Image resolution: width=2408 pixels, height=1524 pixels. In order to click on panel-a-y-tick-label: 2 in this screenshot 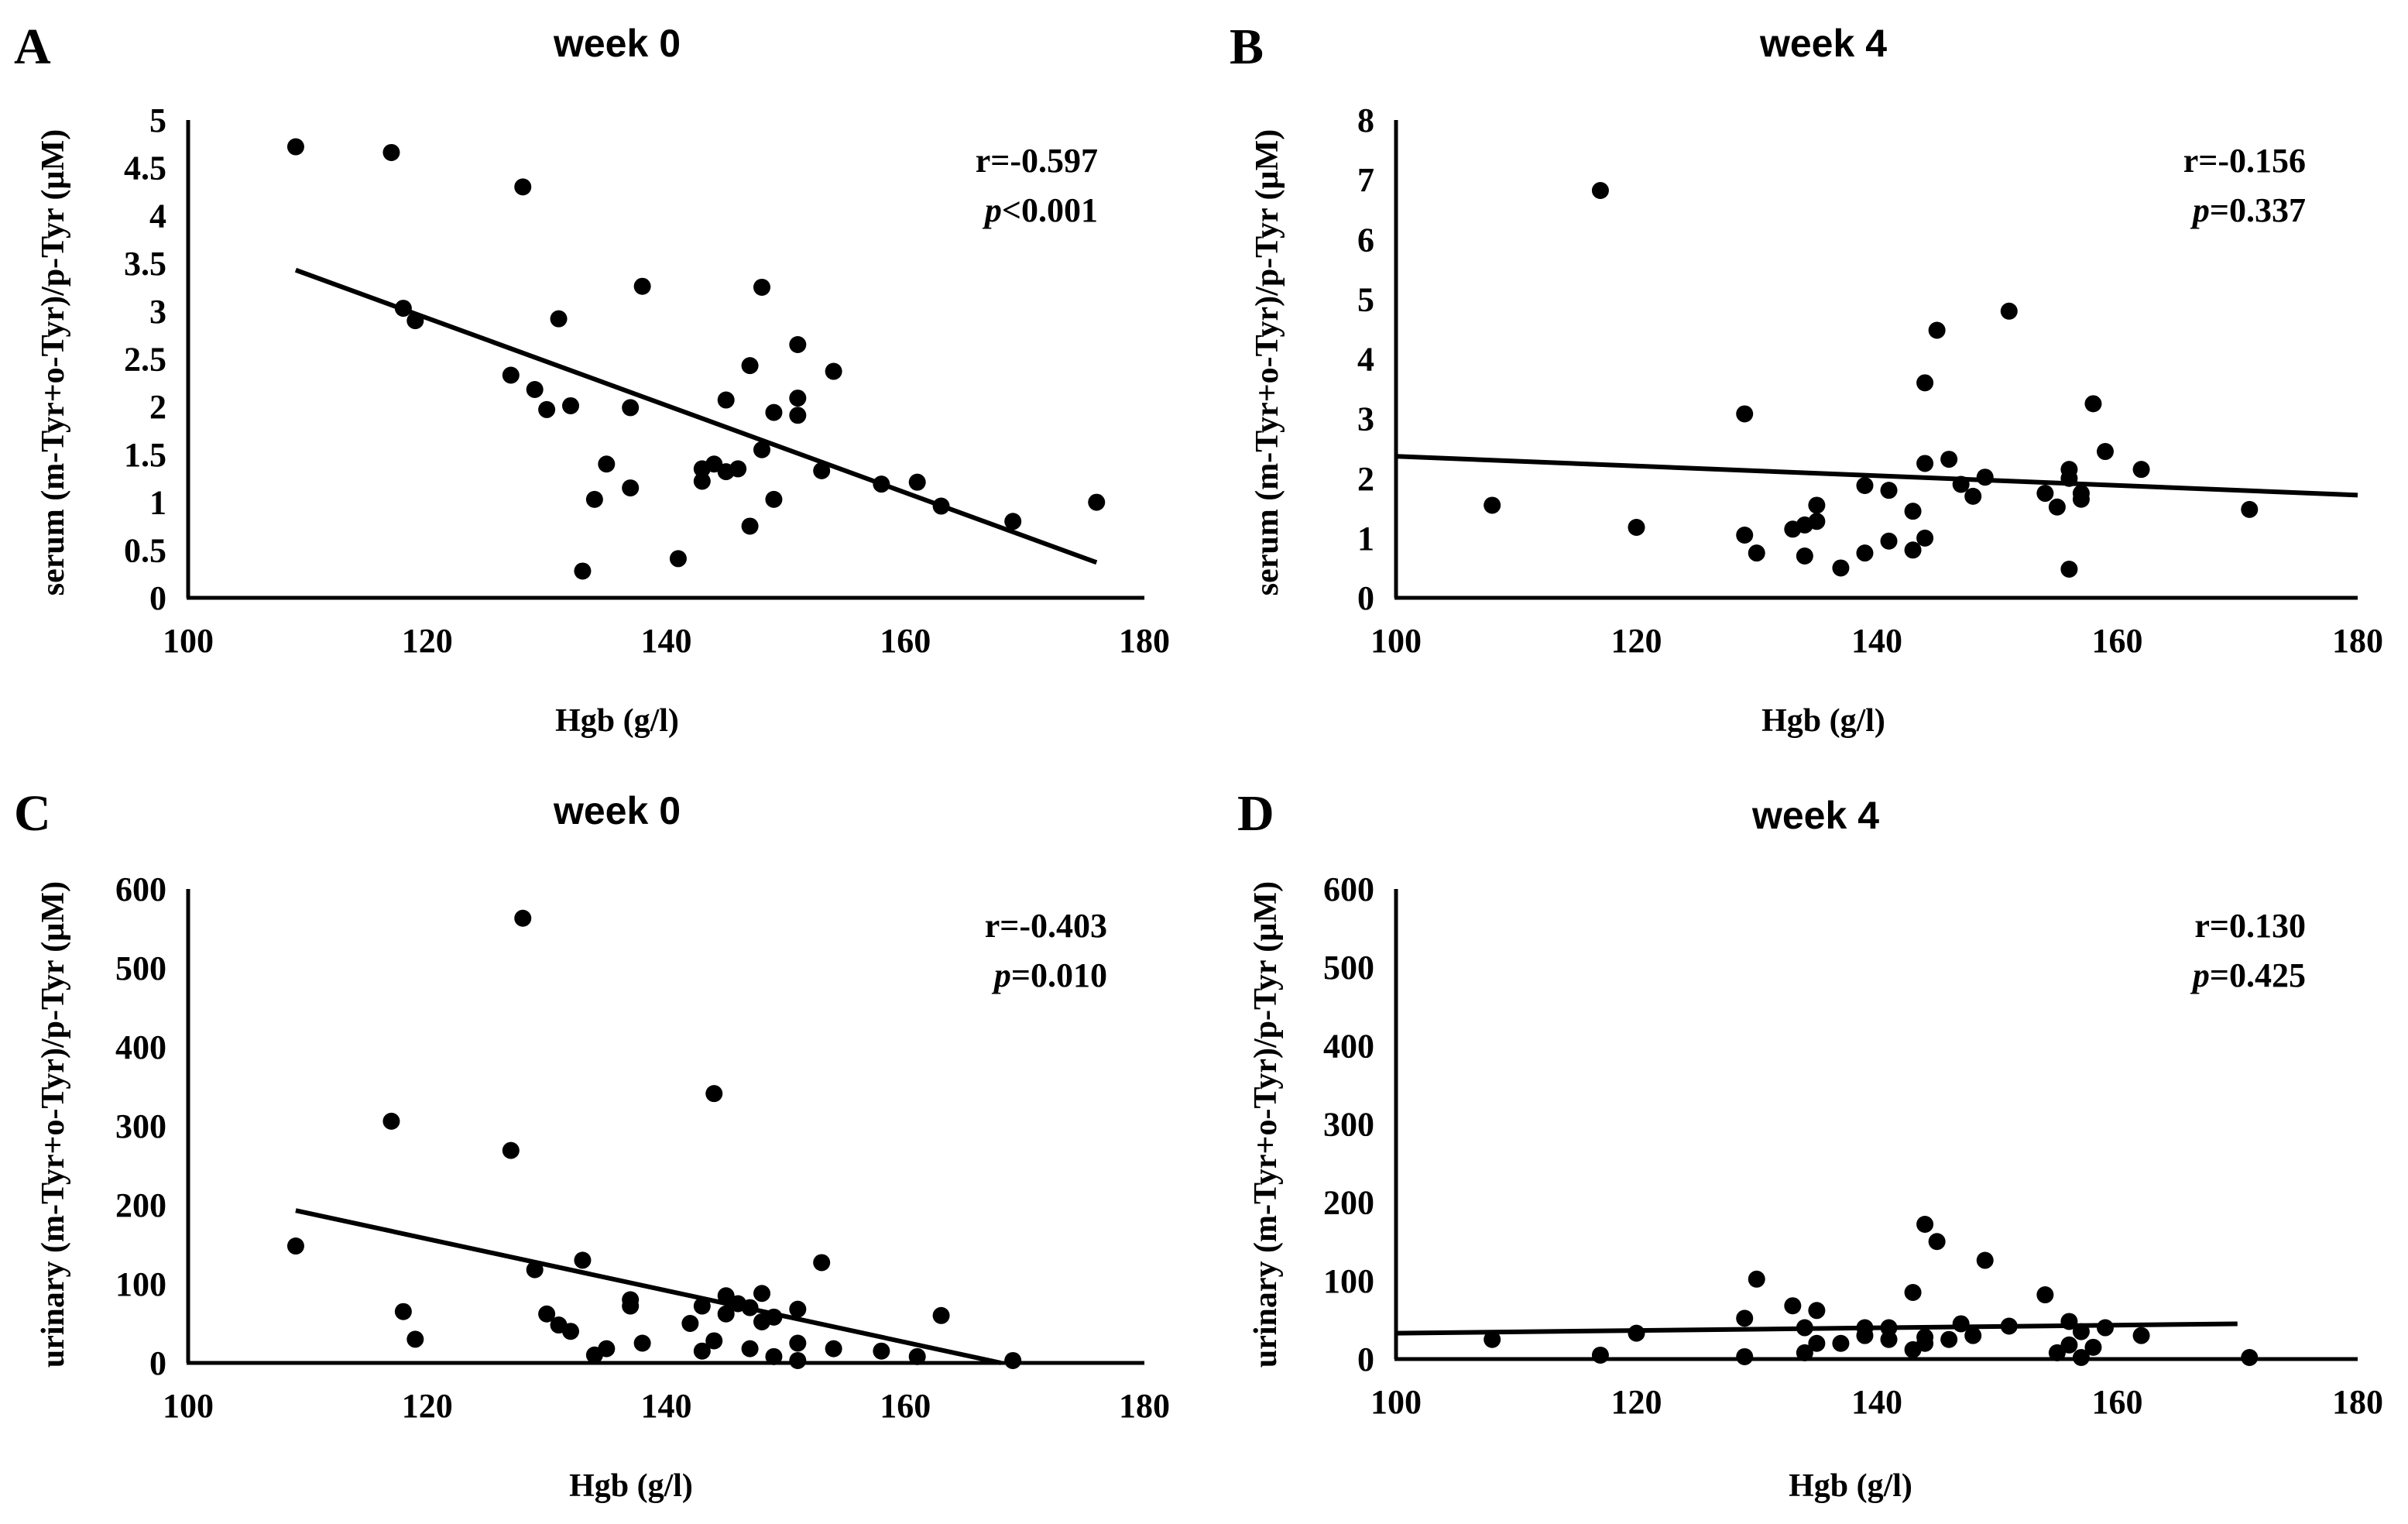, I will do `click(157, 407)`.